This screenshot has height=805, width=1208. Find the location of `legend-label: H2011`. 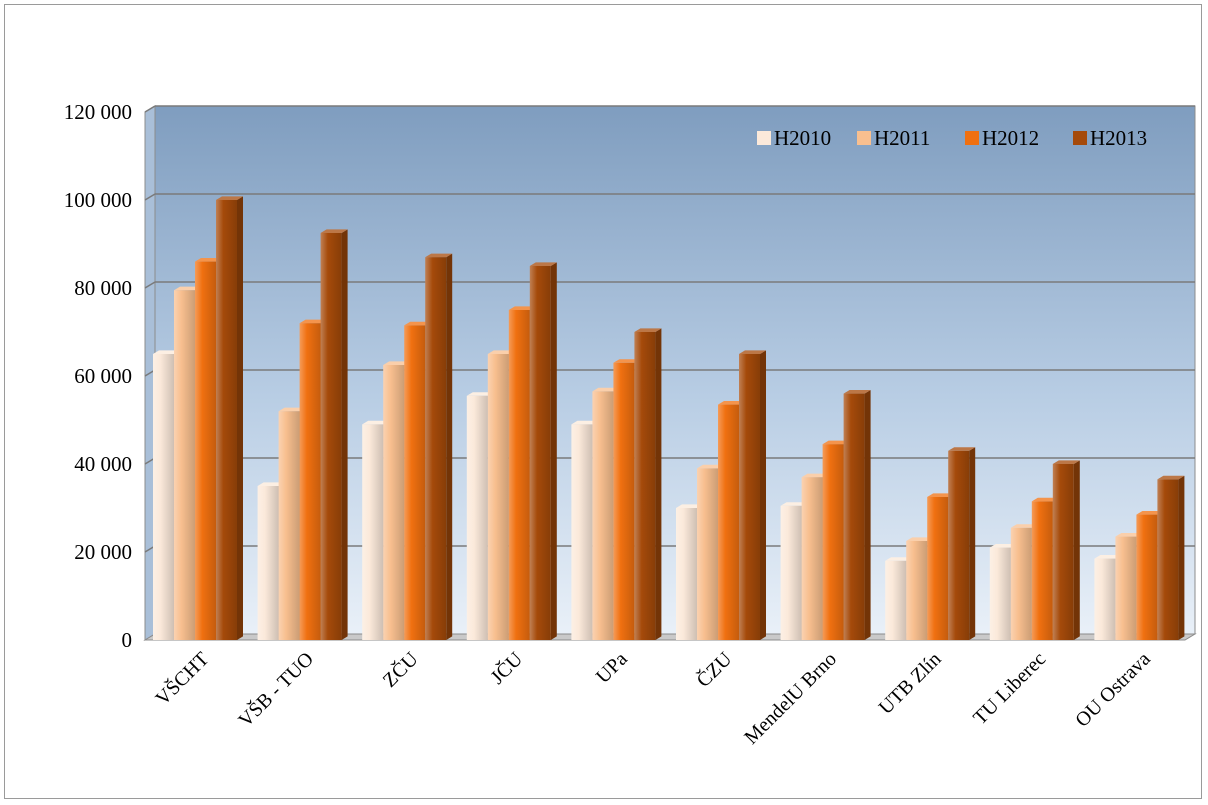

legend-label: H2011 is located at coordinates (902, 138).